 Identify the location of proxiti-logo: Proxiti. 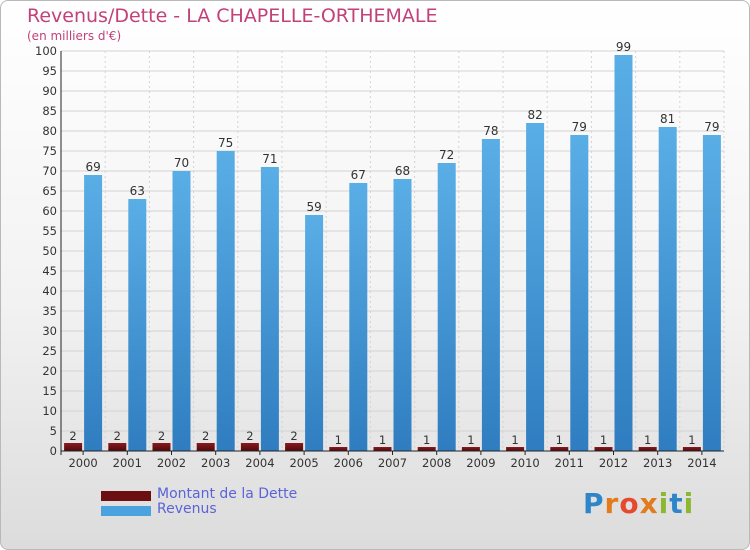
(639, 503).